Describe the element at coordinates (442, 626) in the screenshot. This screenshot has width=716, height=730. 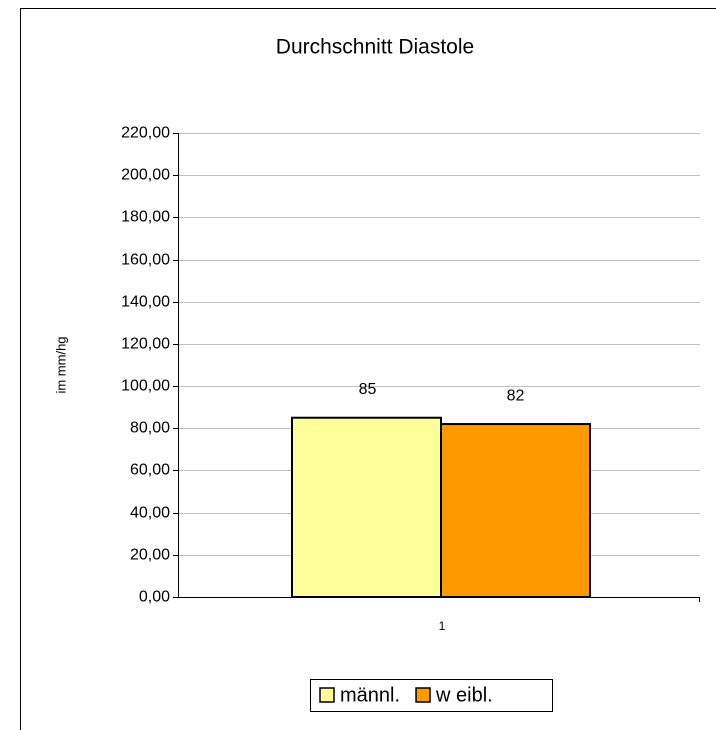
I see `x-tick-label: 1` at that location.